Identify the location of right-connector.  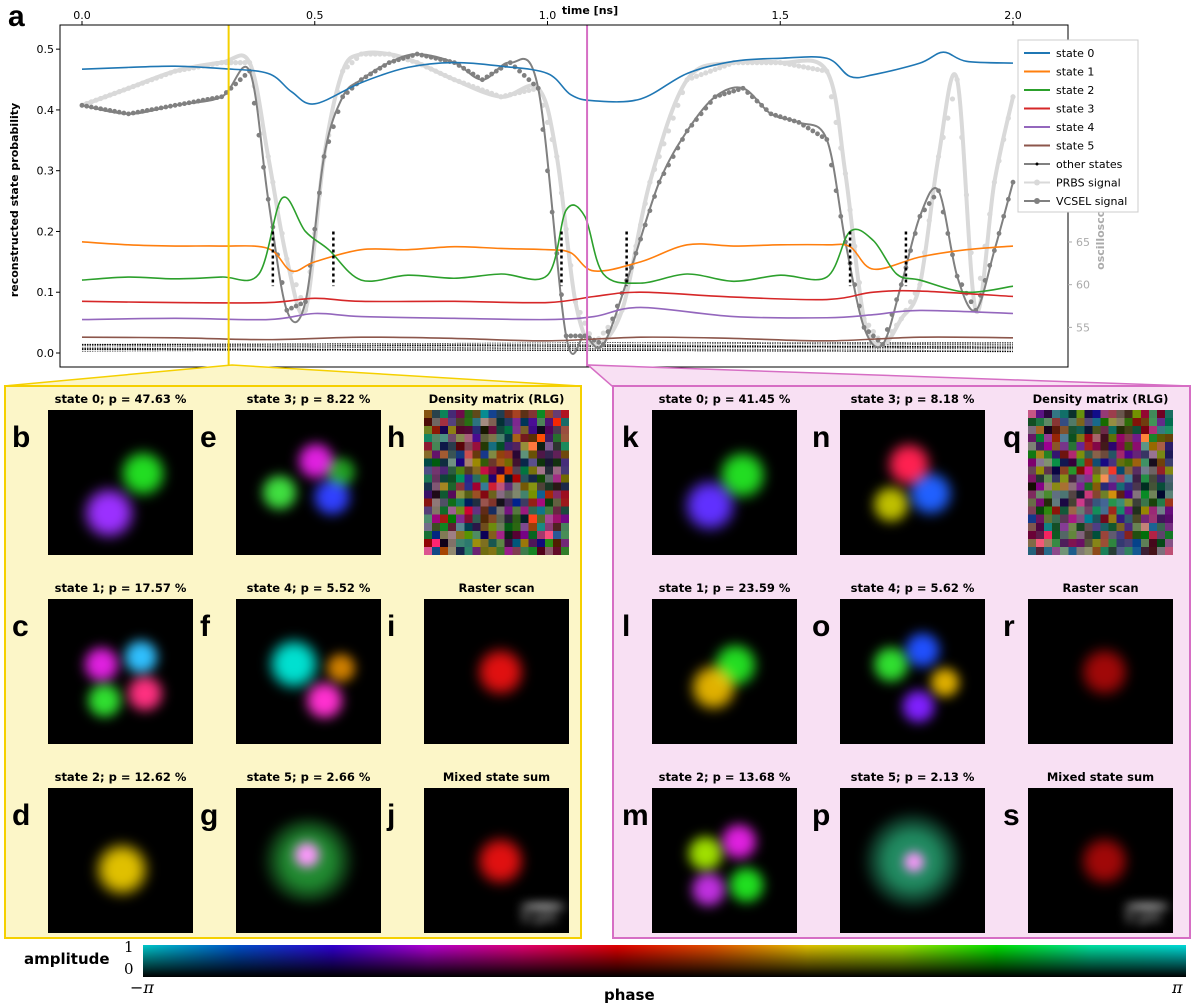
(888, 375).